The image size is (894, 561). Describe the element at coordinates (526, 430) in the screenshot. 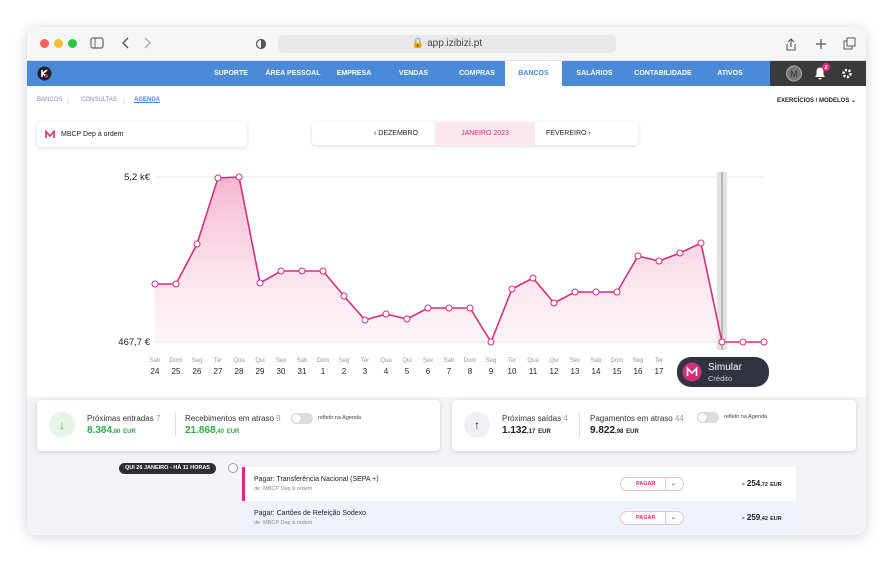

I see `outgoing-amount: 1.132,17 EUR` at that location.